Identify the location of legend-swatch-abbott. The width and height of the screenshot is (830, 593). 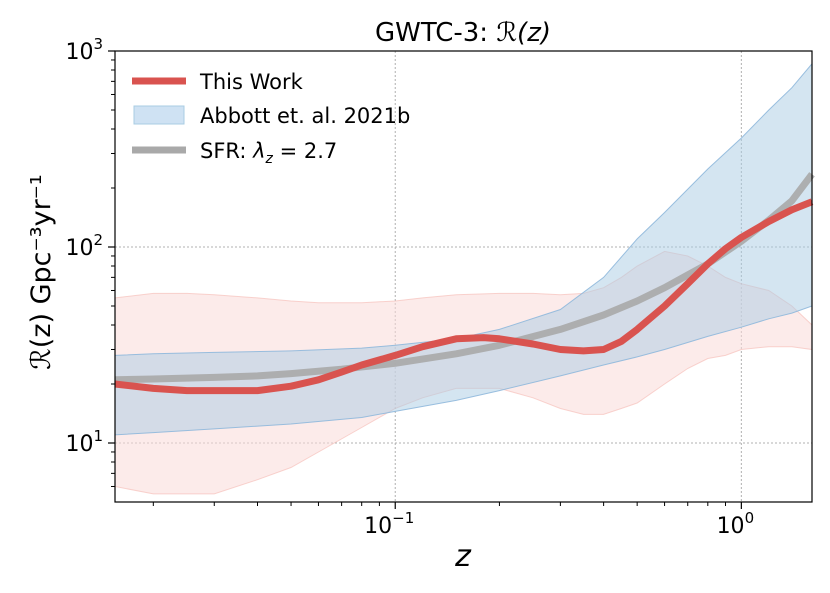
(159, 115).